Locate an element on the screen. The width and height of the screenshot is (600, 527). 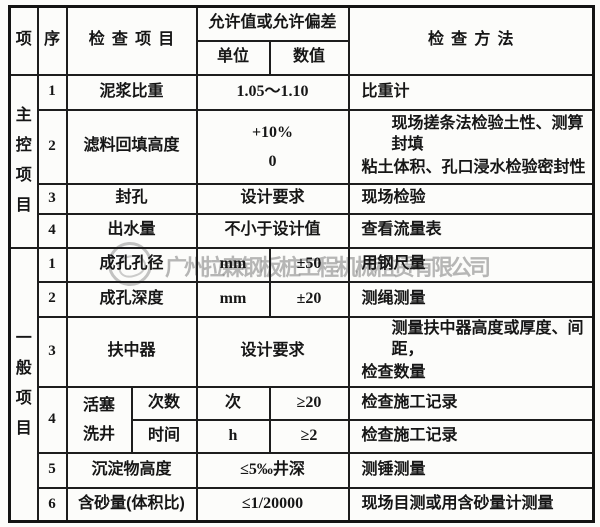
cell-seq: 6 is located at coordinates (52, 504).